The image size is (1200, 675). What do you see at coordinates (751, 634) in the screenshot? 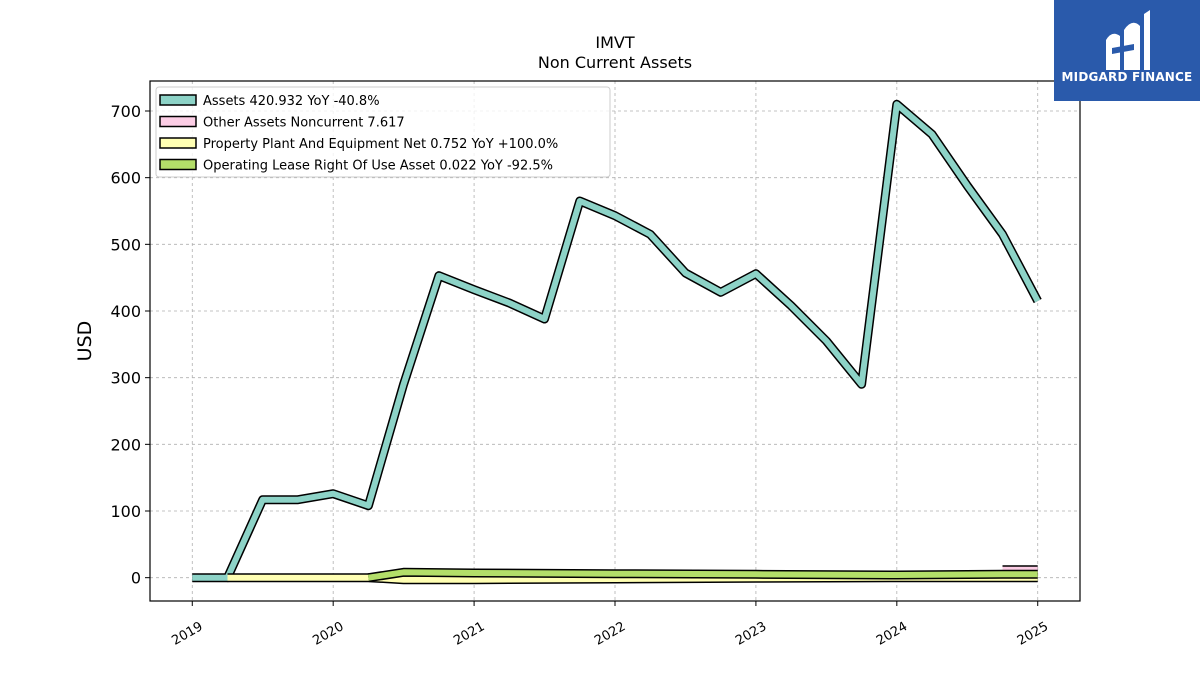
I see `x-tick-label: 2023` at bounding box center [751, 634].